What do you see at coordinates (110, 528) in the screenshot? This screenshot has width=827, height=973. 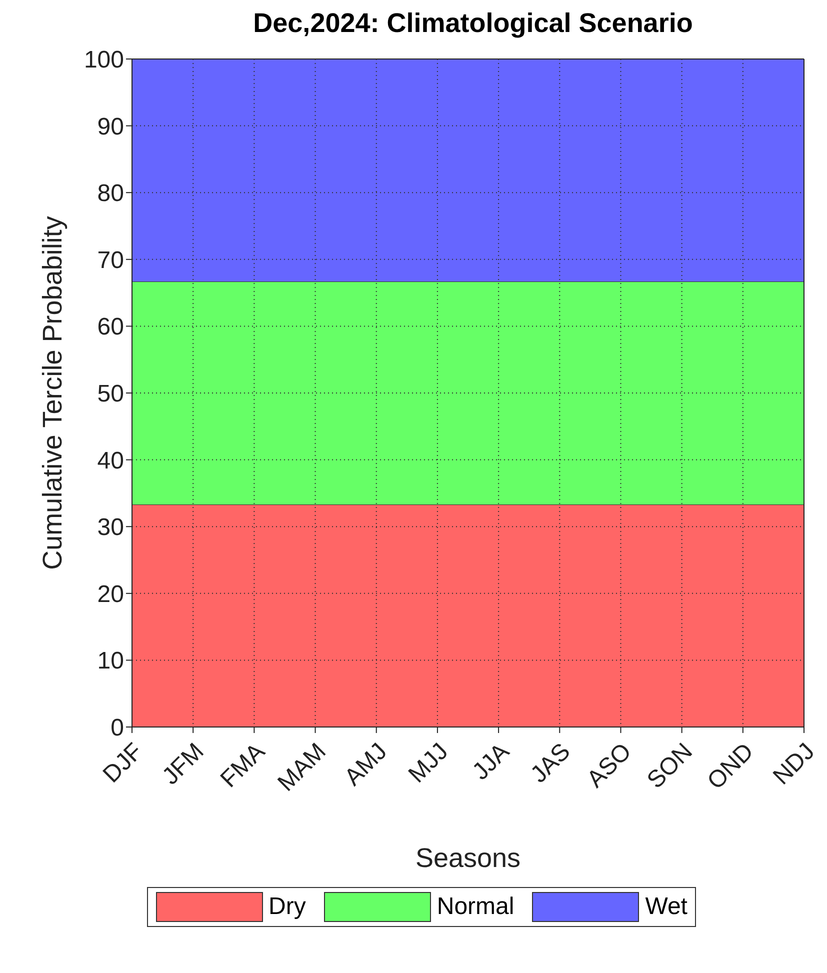 I see `y-tick-label: 30` at bounding box center [110, 528].